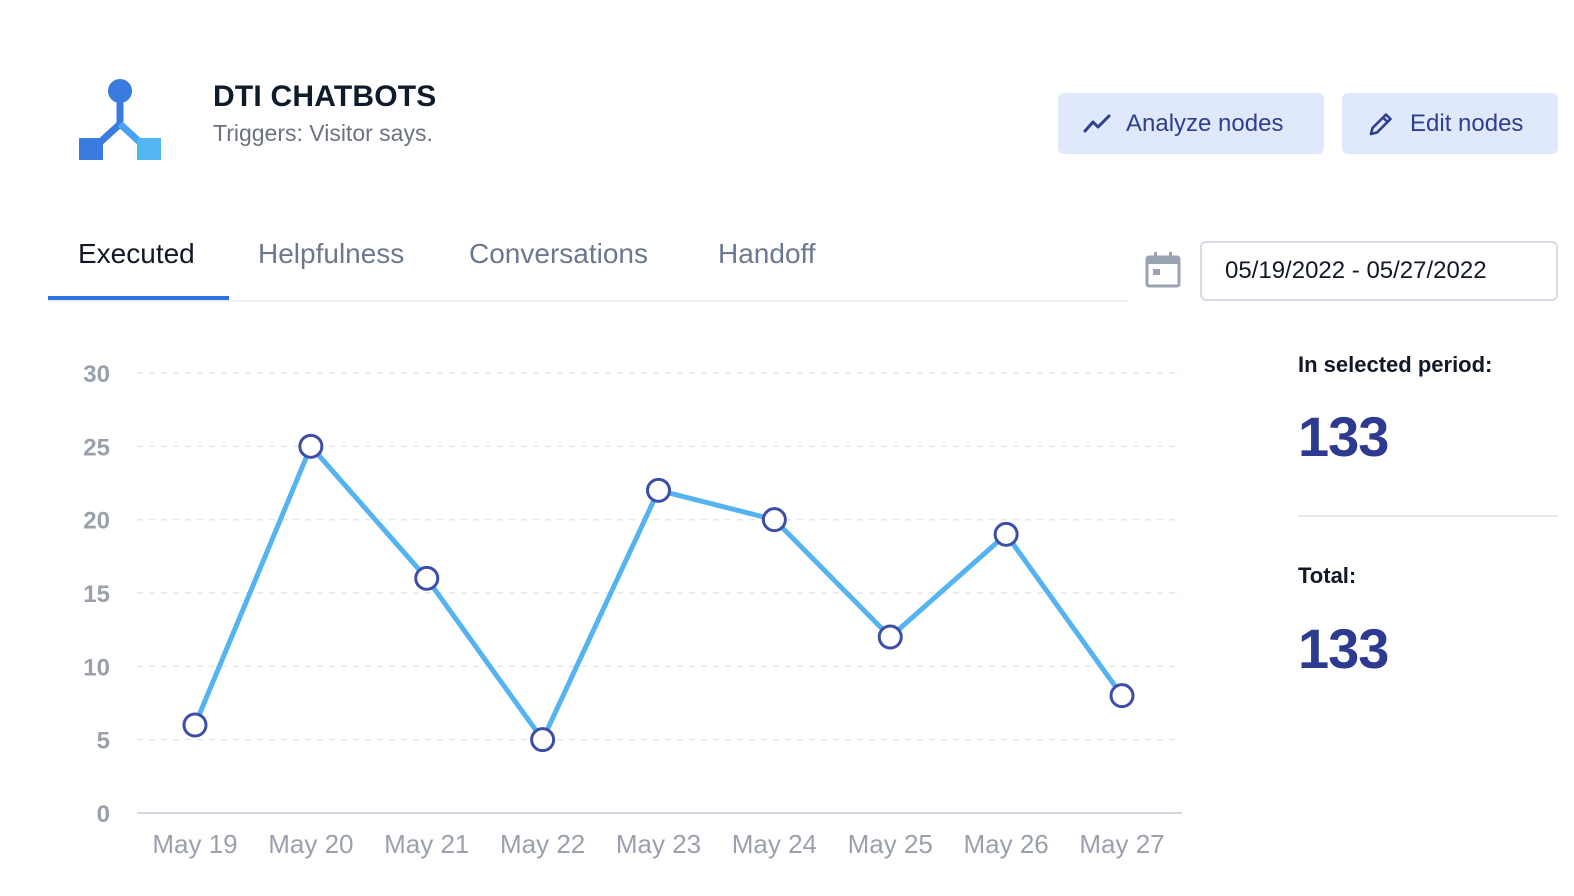 This screenshot has width=1574, height=896. What do you see at coordinates (1121, 844) in the screenshot?
I see `x-tick-label: May 27` at bounding box center [1121, 844].